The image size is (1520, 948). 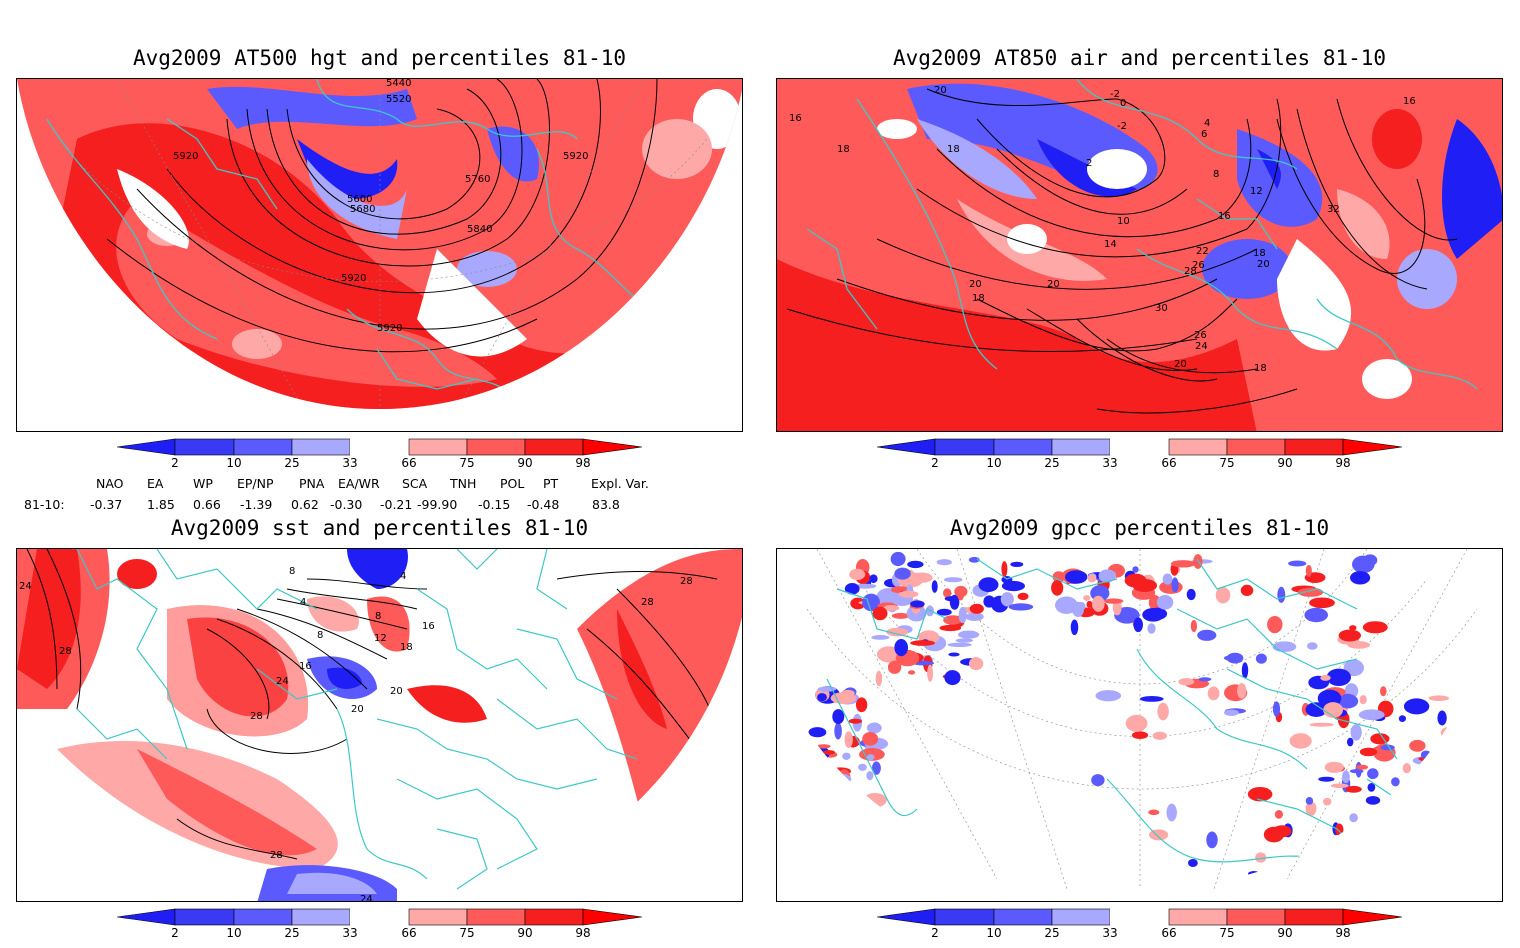 I want to click on contour-label: 6, so click(x=1204, y=134).